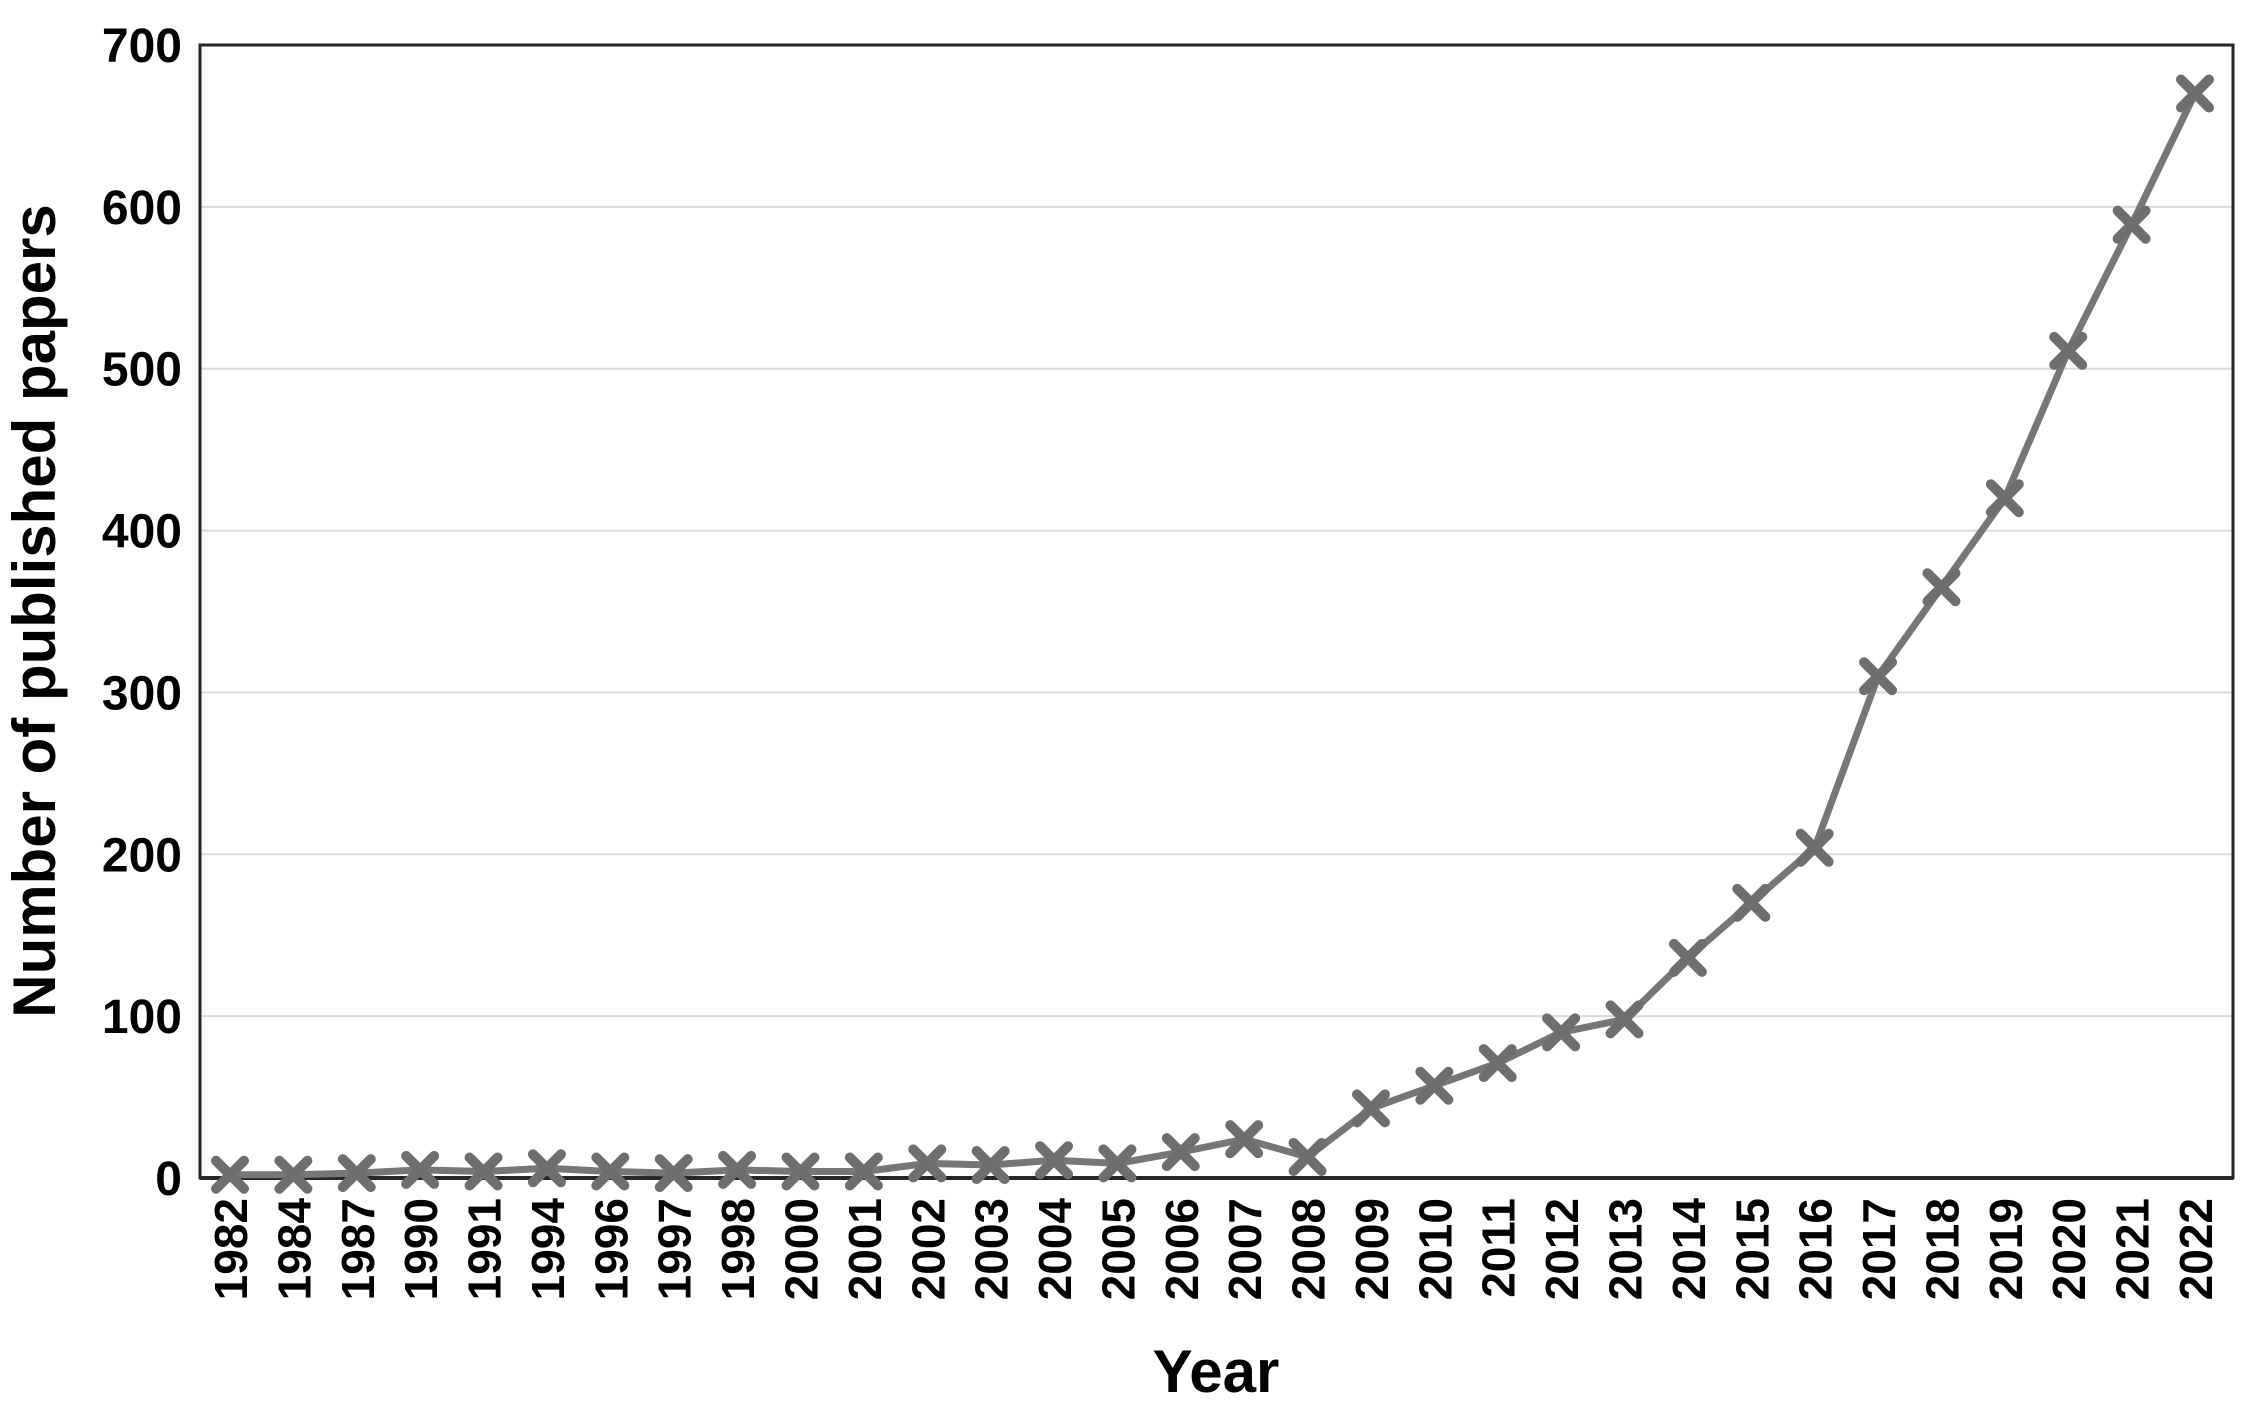 This screenshot has height=1413, width=2253. What do you see at coordinates (992, 1249) in the screenshot?
I see `x-tick-label: 2003` at bounding box center [992, 1249].